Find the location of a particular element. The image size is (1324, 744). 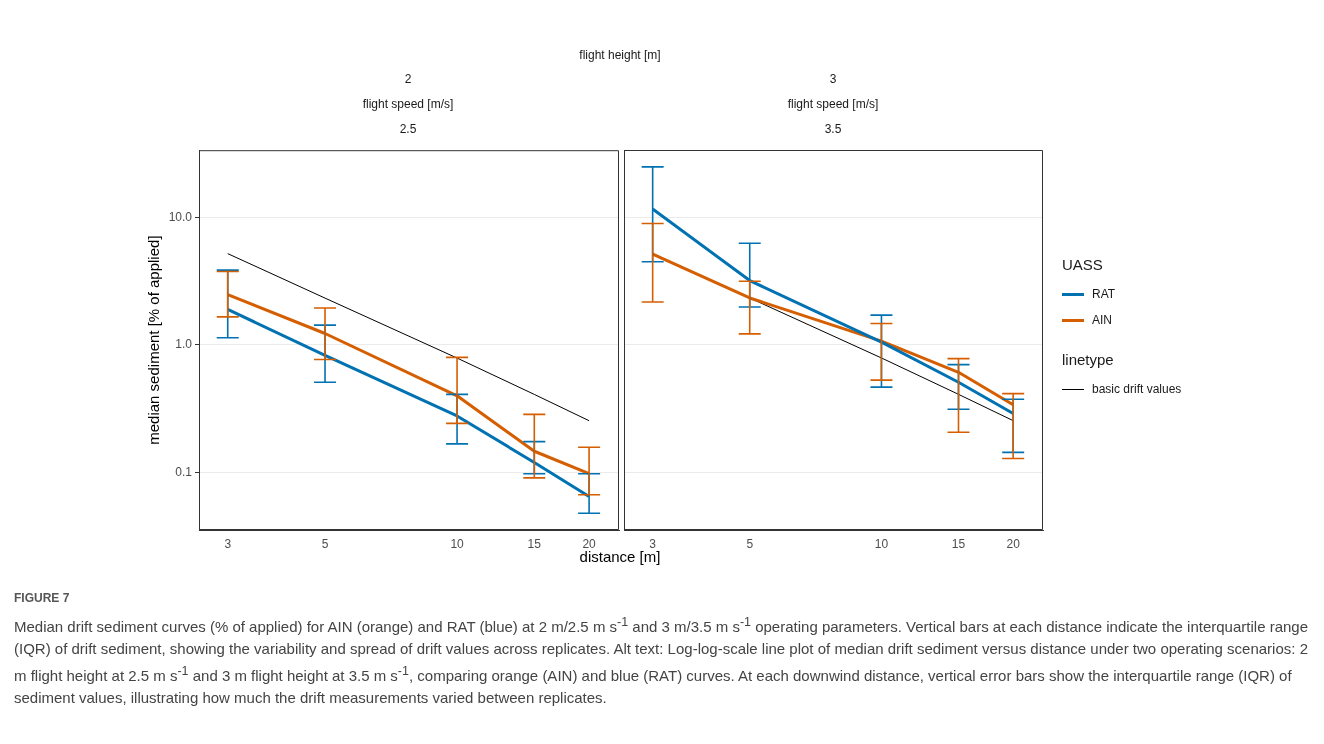

text: flight height [m] is located at coordinates (620, 55).